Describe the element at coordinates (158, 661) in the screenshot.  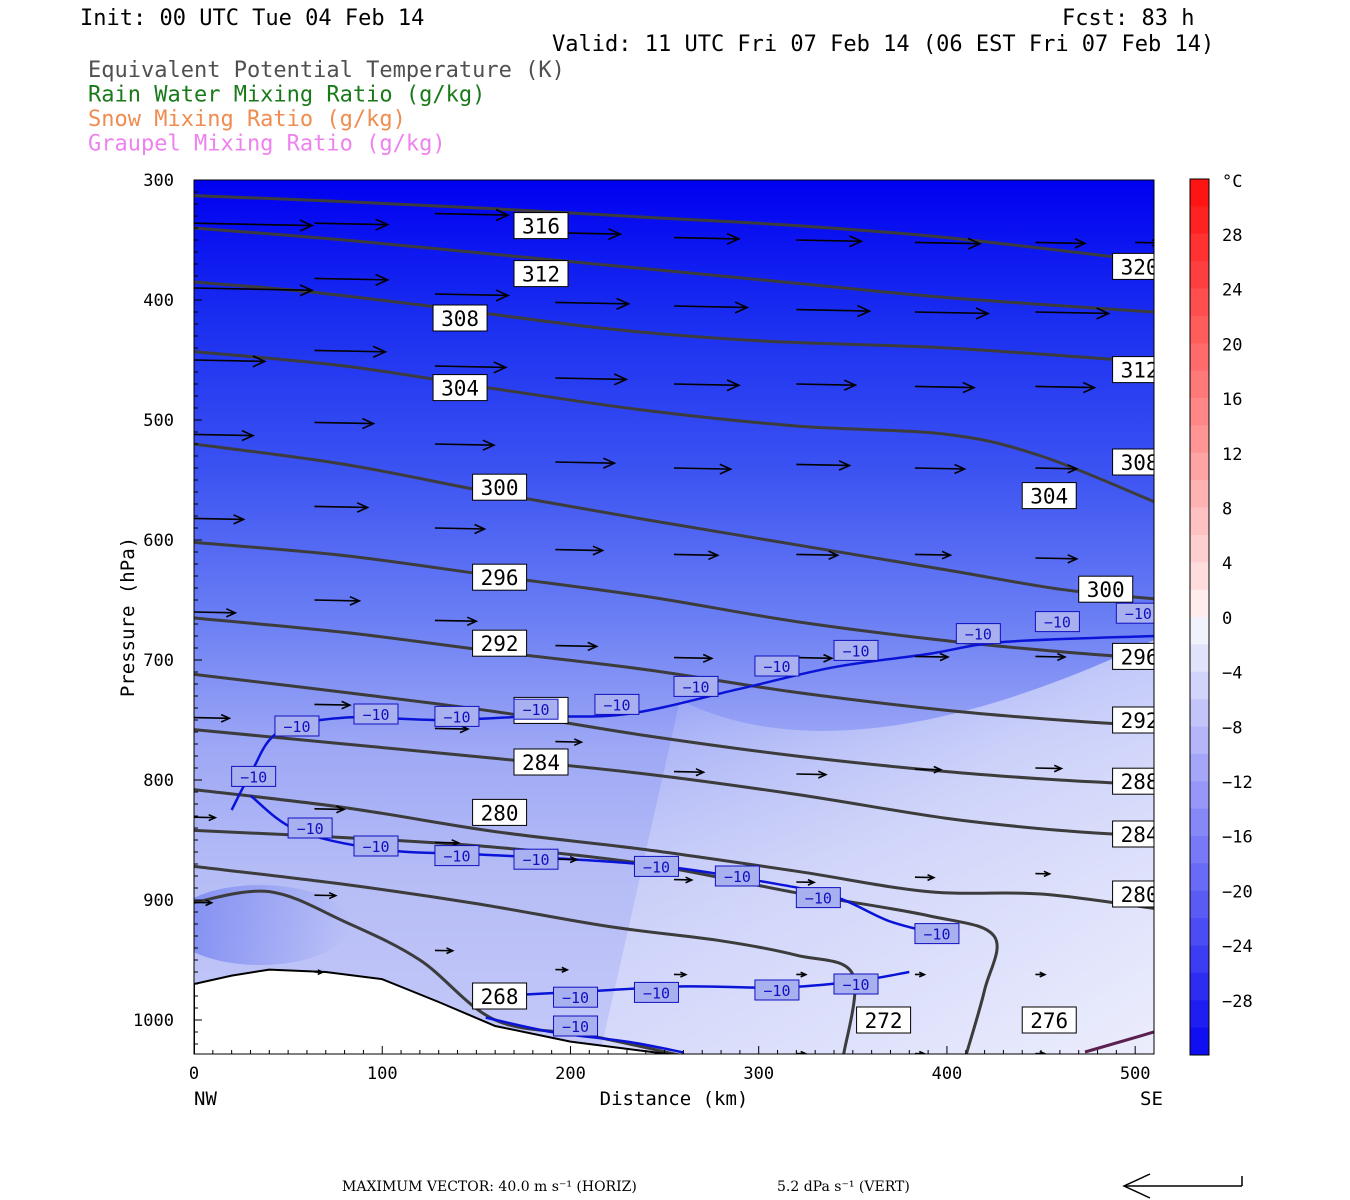
I see `y-tick-label: 700` at that location.